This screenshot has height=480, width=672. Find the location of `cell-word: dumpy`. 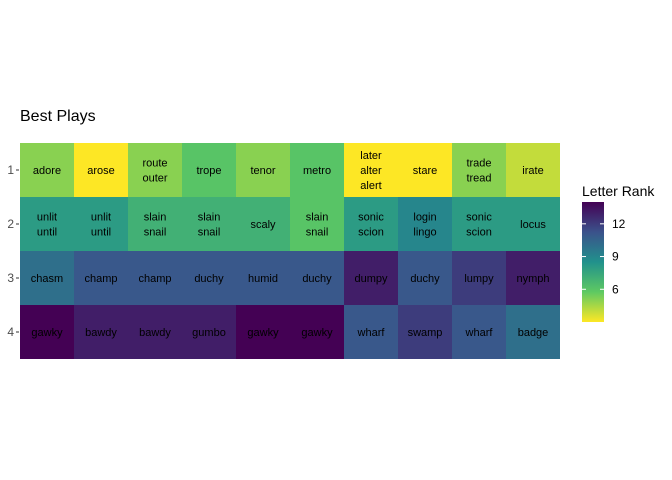

cell-word: dumpy is located at coordinates (371, 279).